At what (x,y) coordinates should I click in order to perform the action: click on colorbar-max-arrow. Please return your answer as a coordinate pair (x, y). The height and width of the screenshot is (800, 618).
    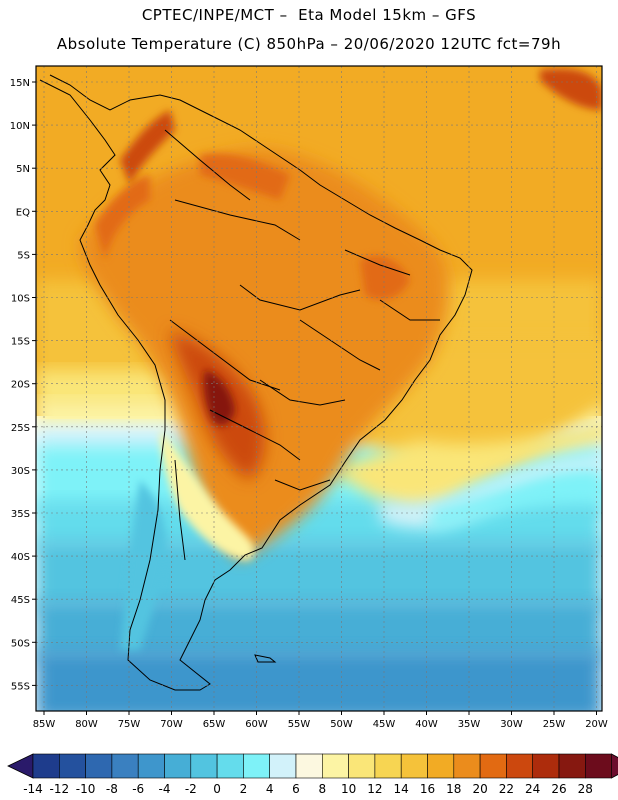
    Looking at the image, I should click on (614, 766).